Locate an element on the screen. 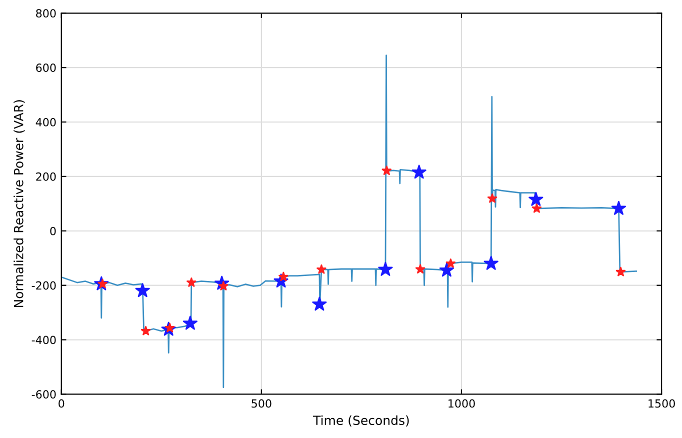 Image resolution: width=682 pixels, height=438 pixels. y-tick-label: 0 is located at coordinates (53, 231).